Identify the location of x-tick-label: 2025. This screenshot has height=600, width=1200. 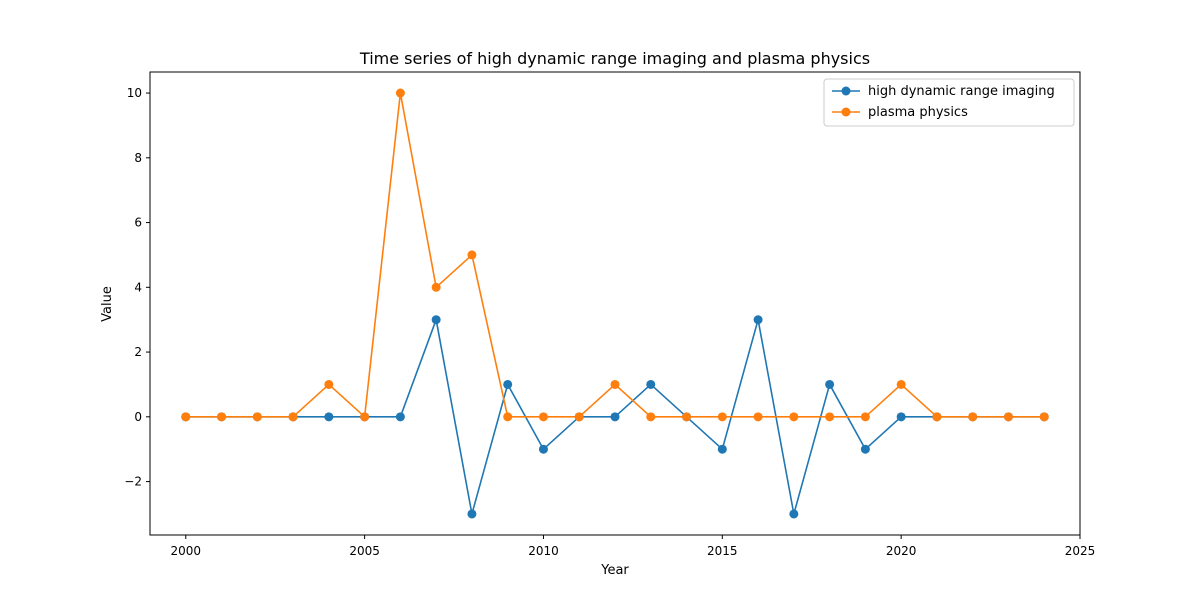
(1080, 551).